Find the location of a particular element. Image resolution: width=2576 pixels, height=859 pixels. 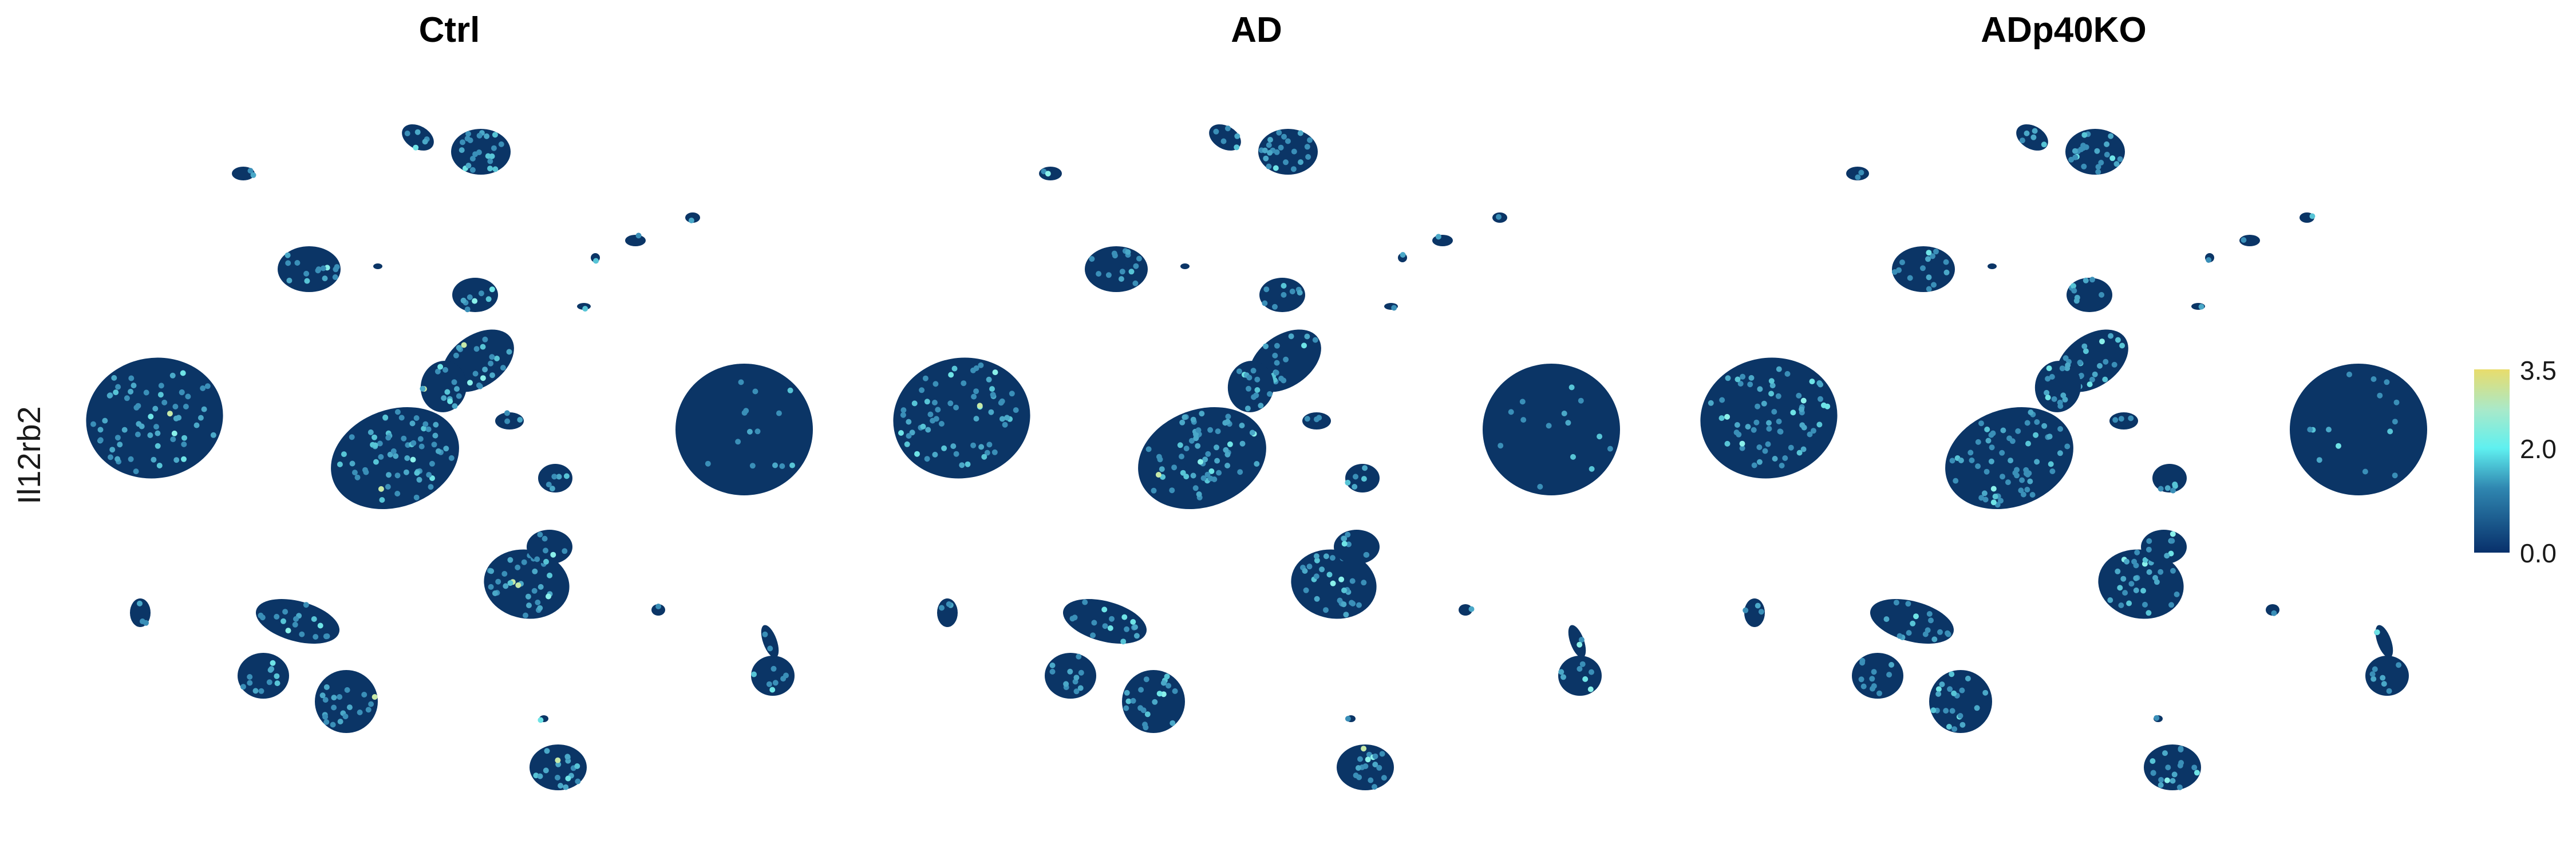

colorbar-tick-max: 3.5 is located at coordinates (2538, 370).